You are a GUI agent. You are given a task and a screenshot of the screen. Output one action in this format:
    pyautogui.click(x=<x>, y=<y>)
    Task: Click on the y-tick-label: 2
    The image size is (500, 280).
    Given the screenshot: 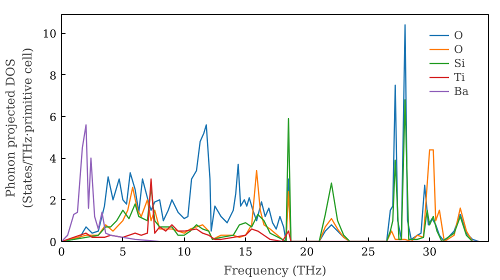 What is the action you would take?
    pyautogui.click(x=53, y=201)
    